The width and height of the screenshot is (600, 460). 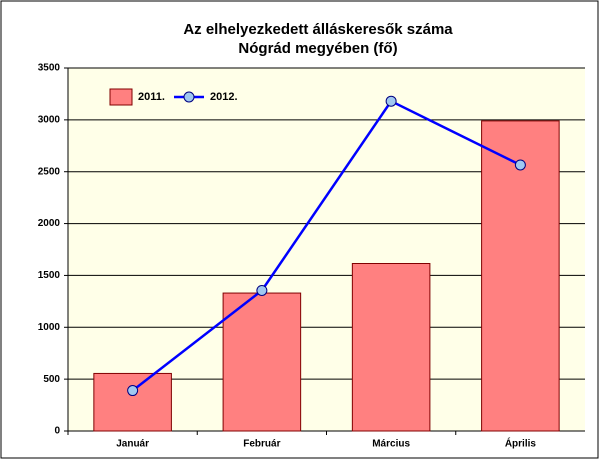 What do you see at coordinates (317, 48) in the screenshot?
I see `chart-title: Nógrád megyében (fő)` at bounding box center [317, 48].